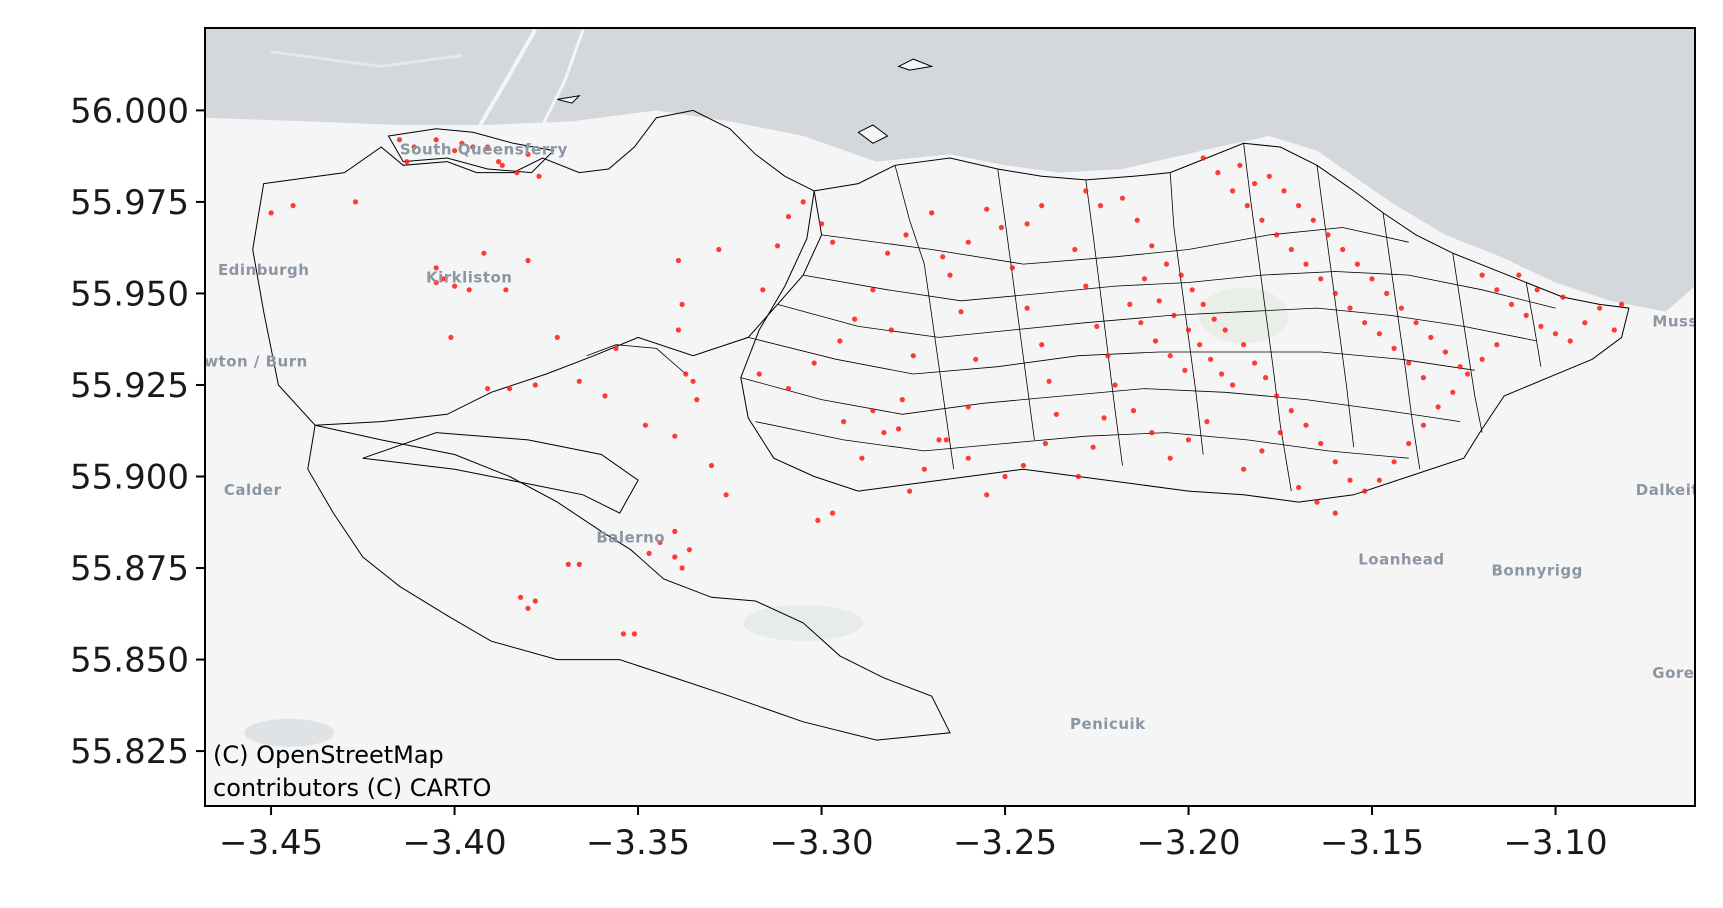  Describe the element at coordinates (253, 490) in the screenshot. I see `place-label: Calder` at that location.